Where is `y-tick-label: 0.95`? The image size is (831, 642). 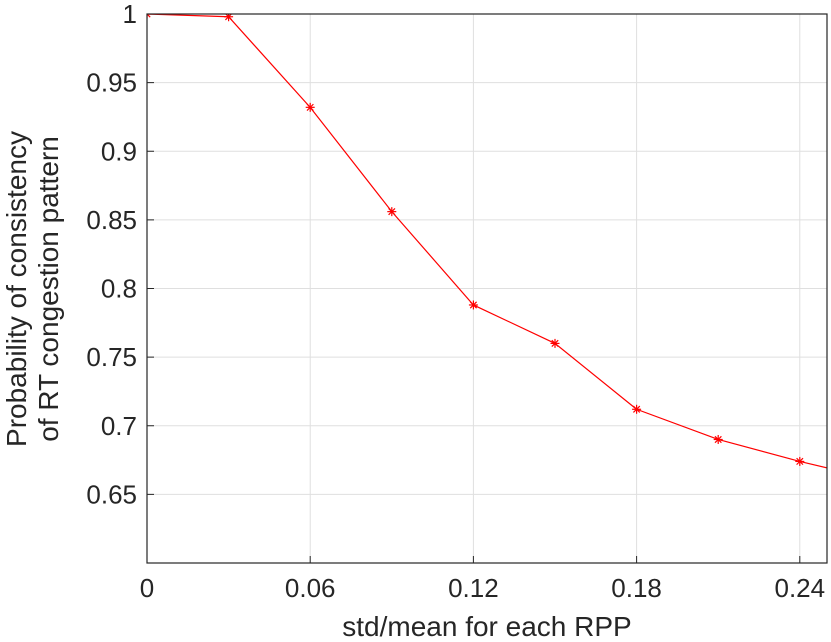
y-tick-label: 0.95 is located at coordinates (111, 83).